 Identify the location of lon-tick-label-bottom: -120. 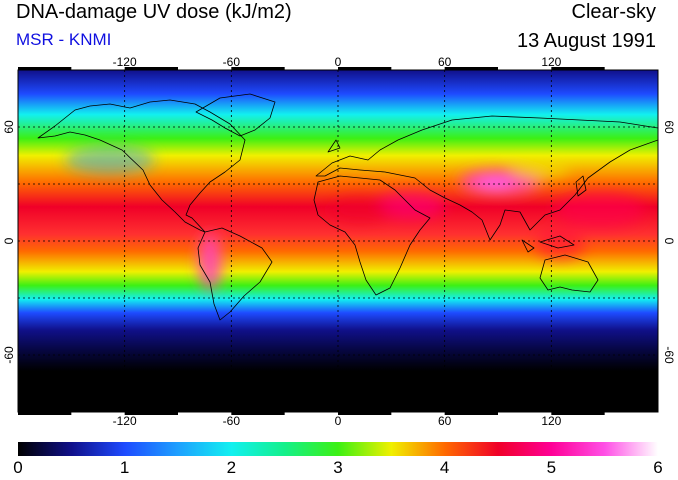
(124, 421).